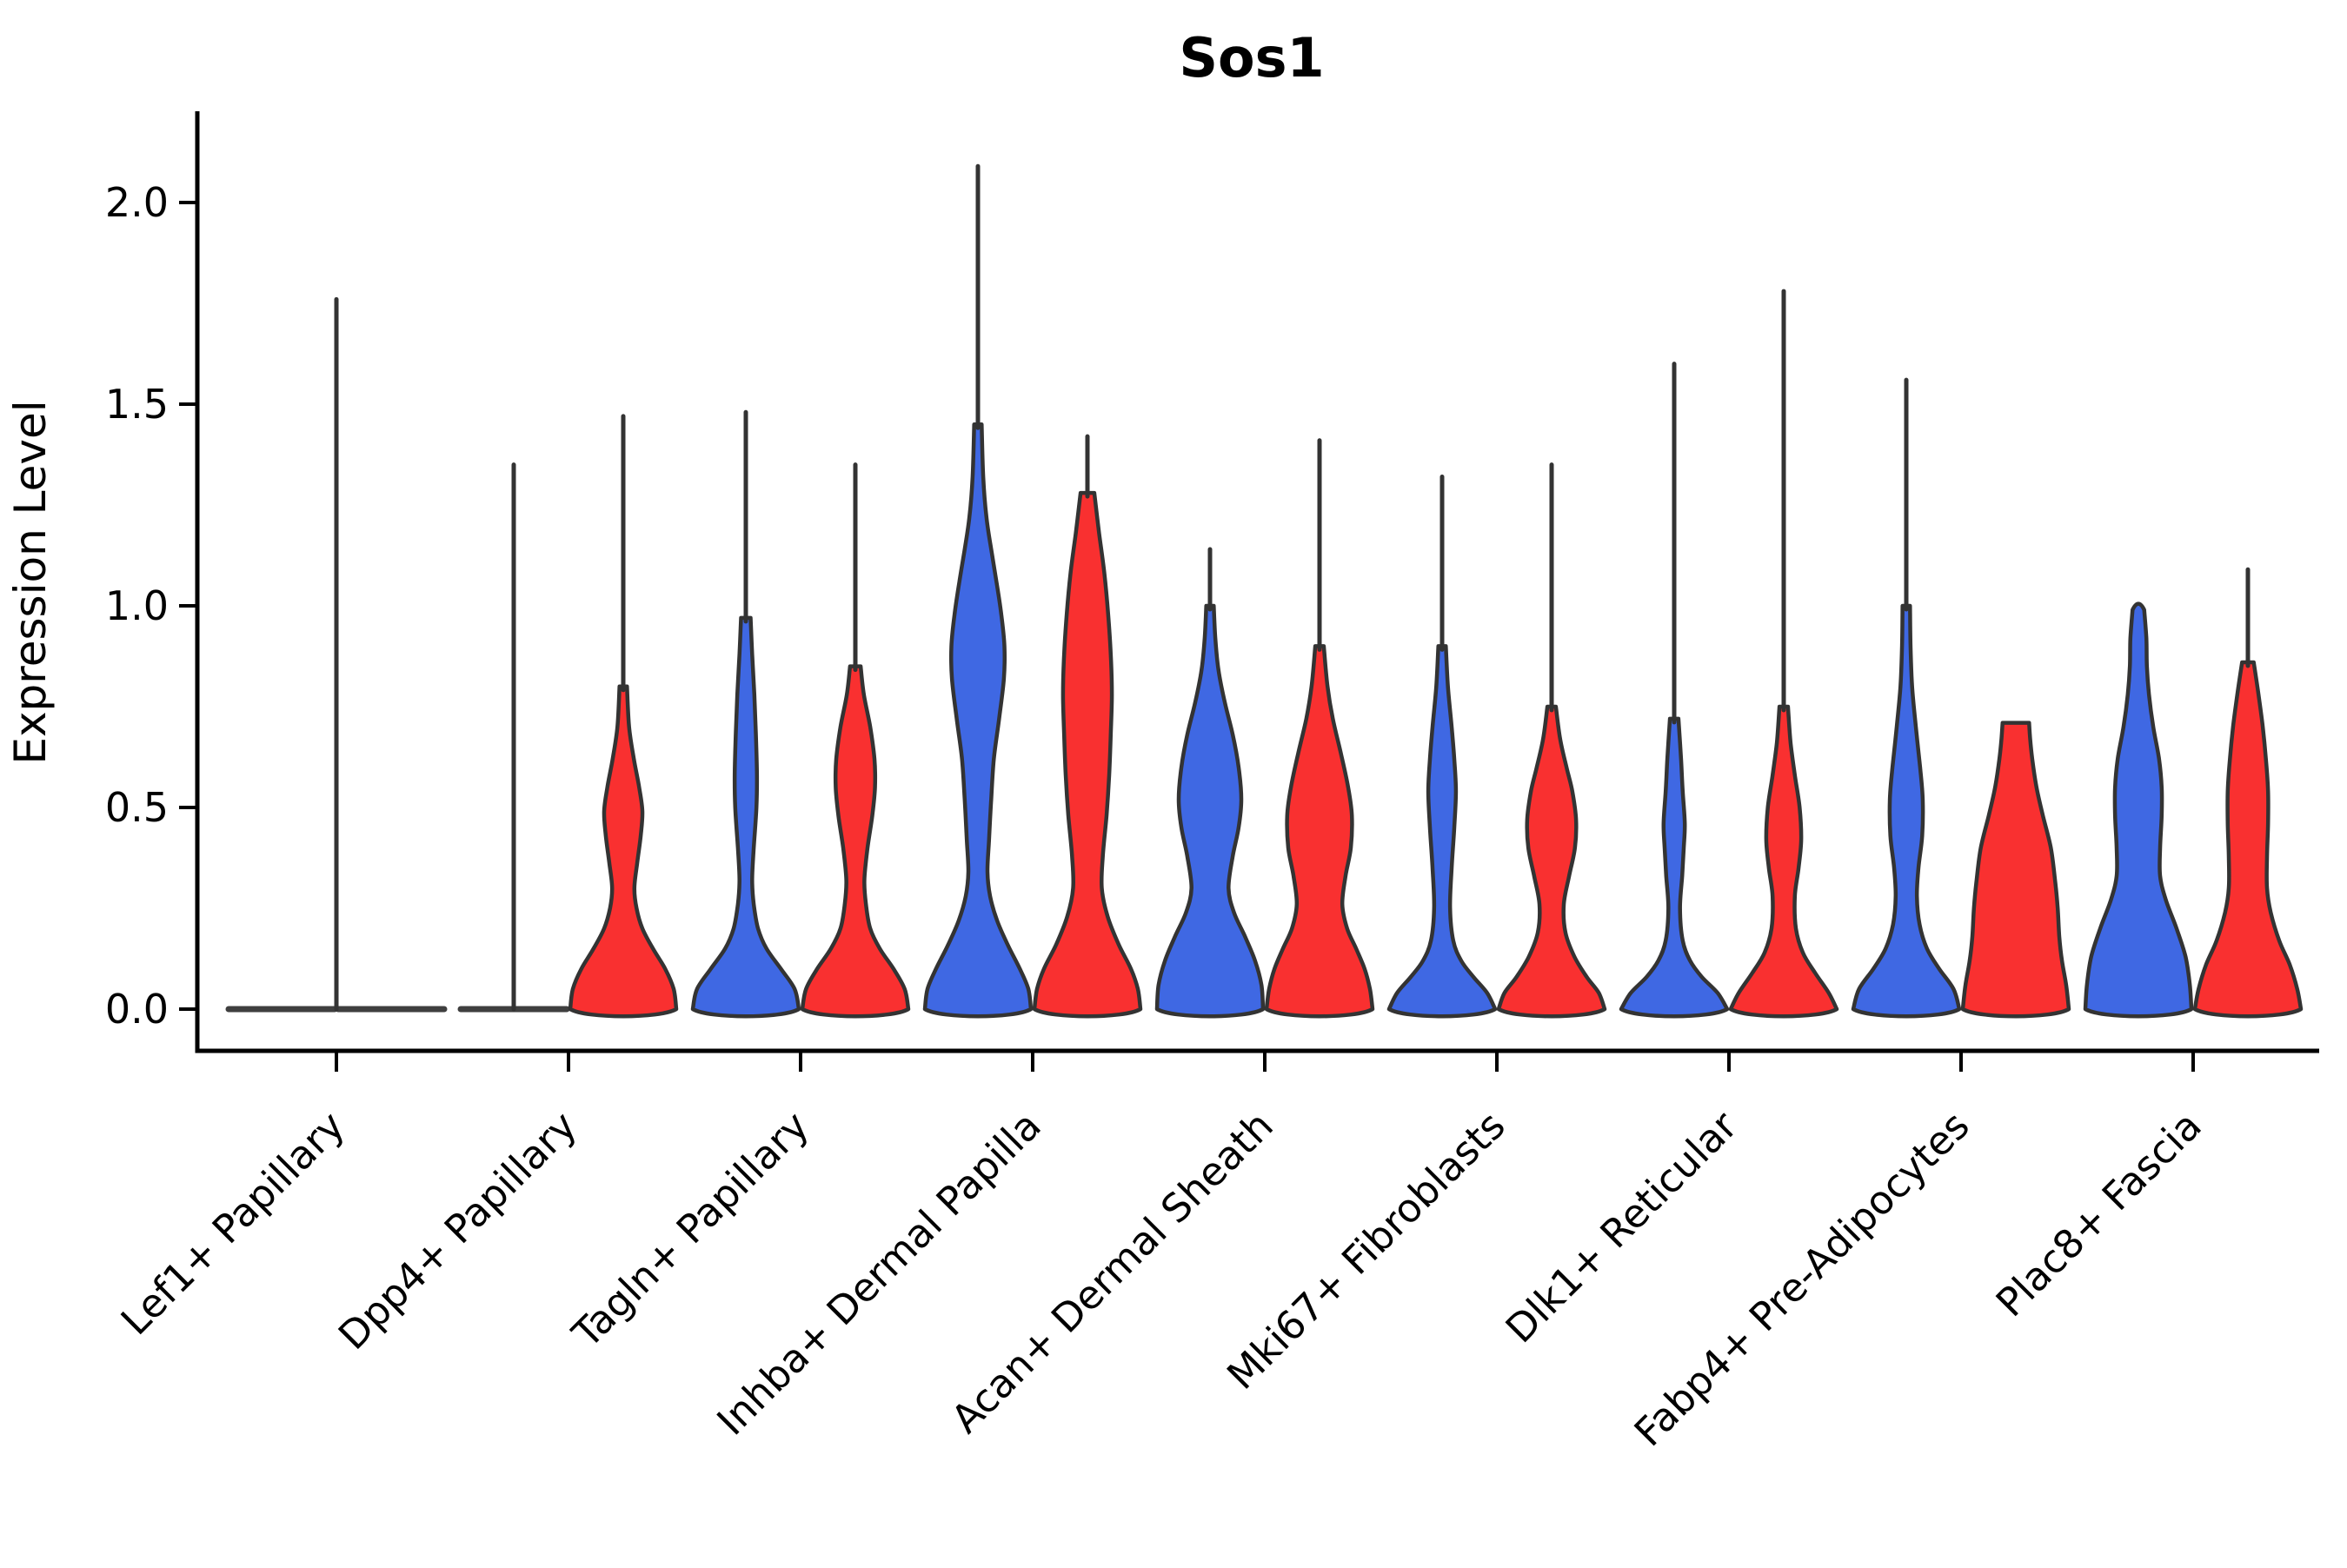 This screenshot has width=2347, height=1568. Describe the element at coordinates (2248, 839) in the screenshot. I see `violin-red-8-body` at that location.